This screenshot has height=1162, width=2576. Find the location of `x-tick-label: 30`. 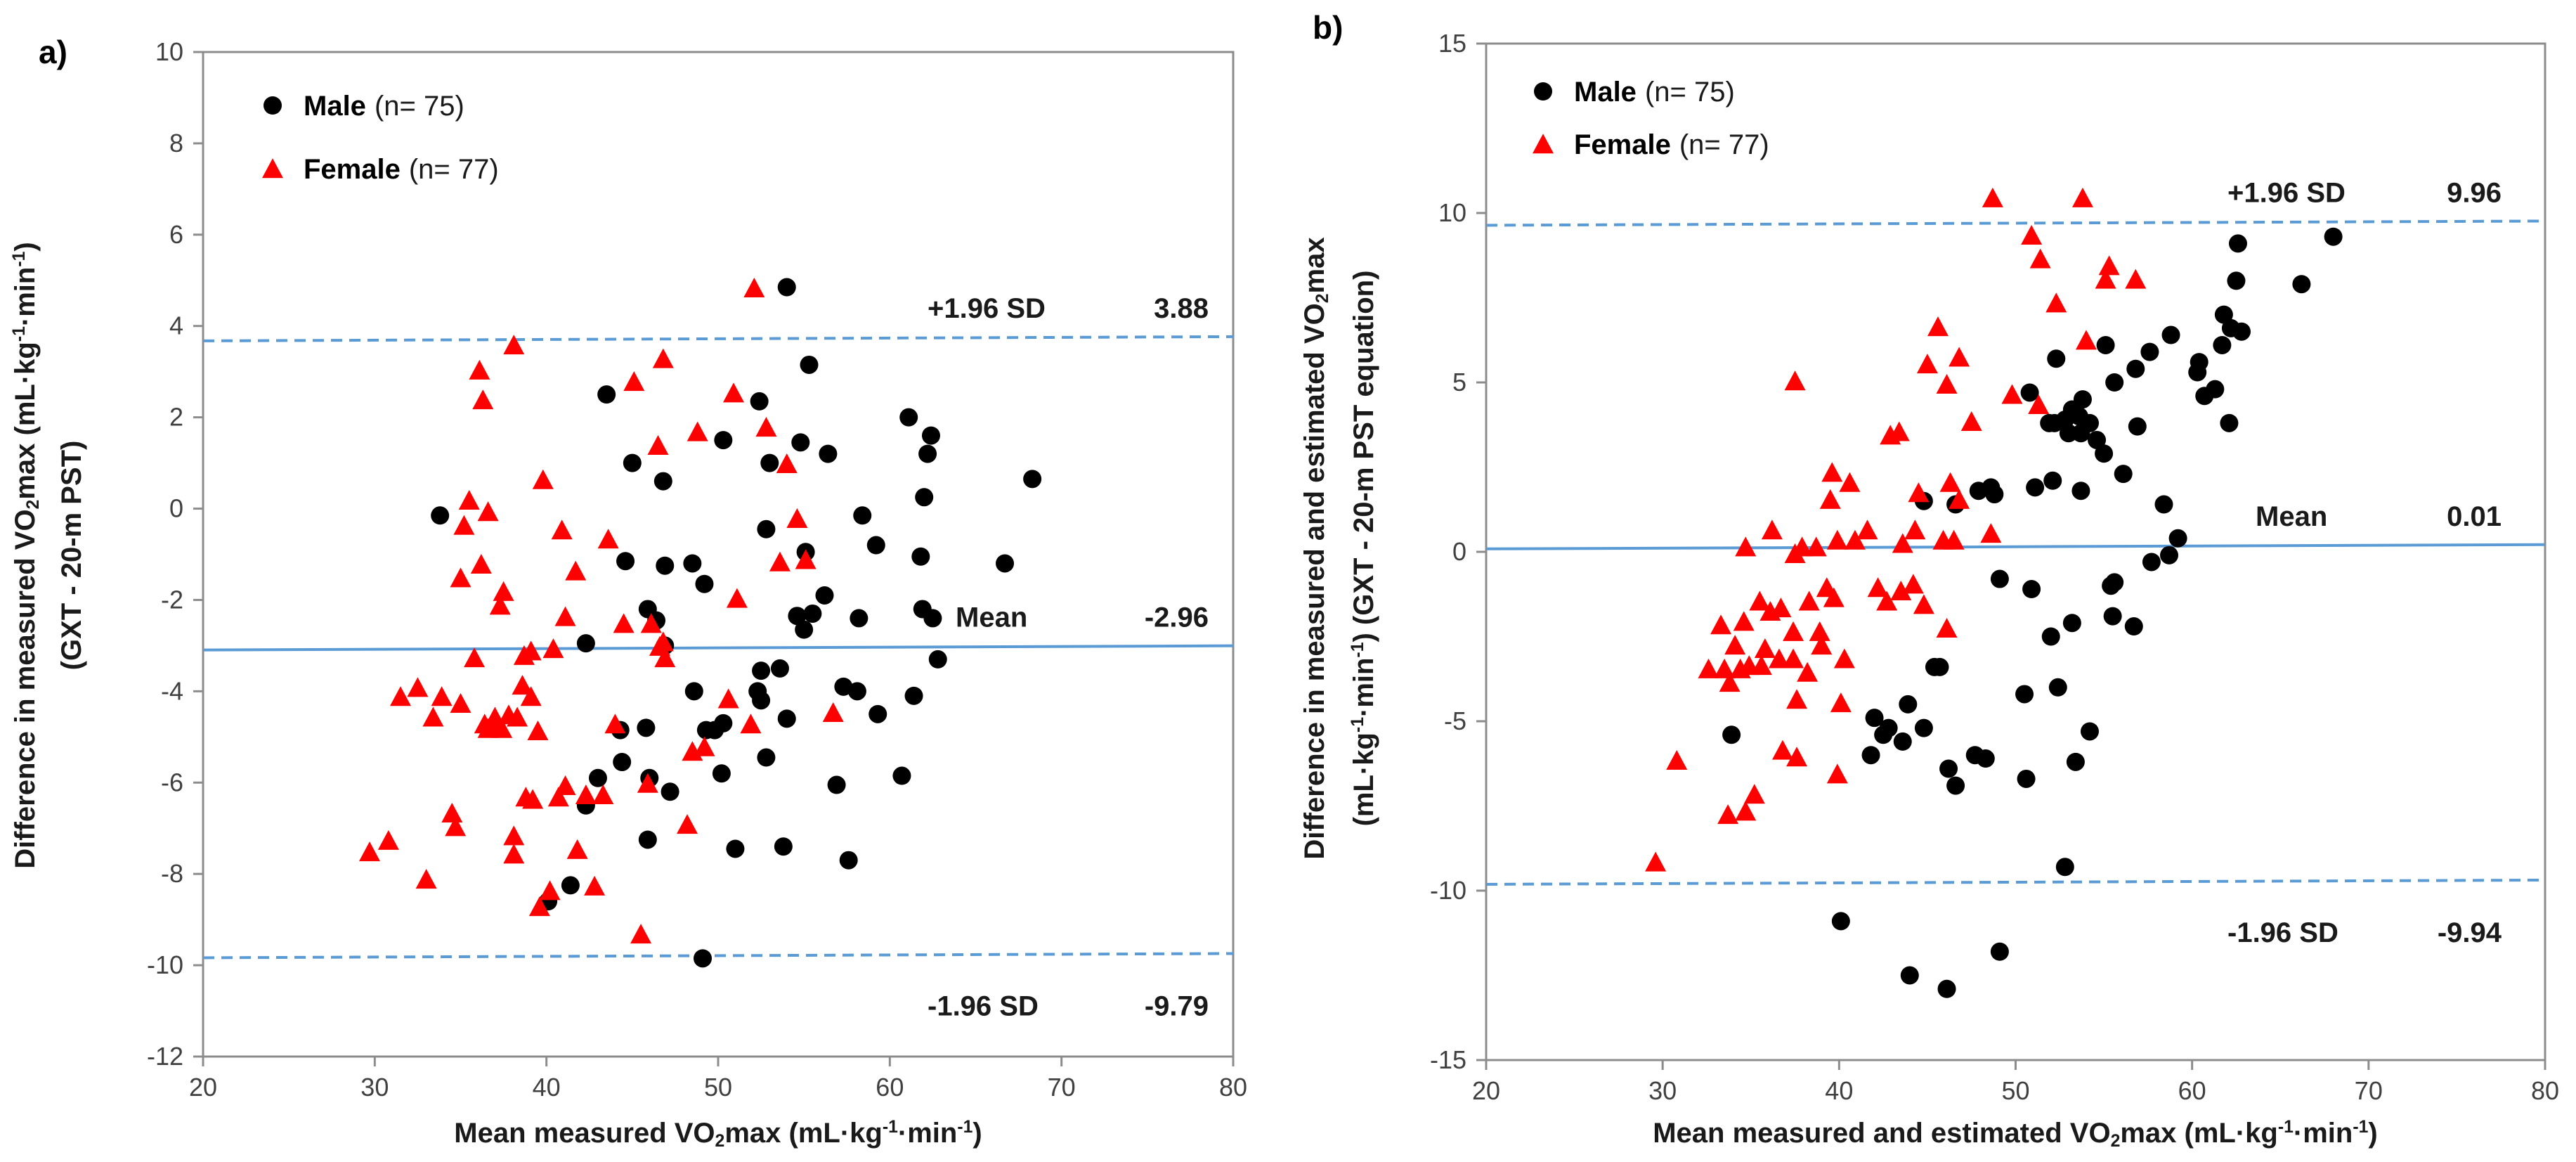

x-tick-label: 30 is located at coordinates (374, 1087).